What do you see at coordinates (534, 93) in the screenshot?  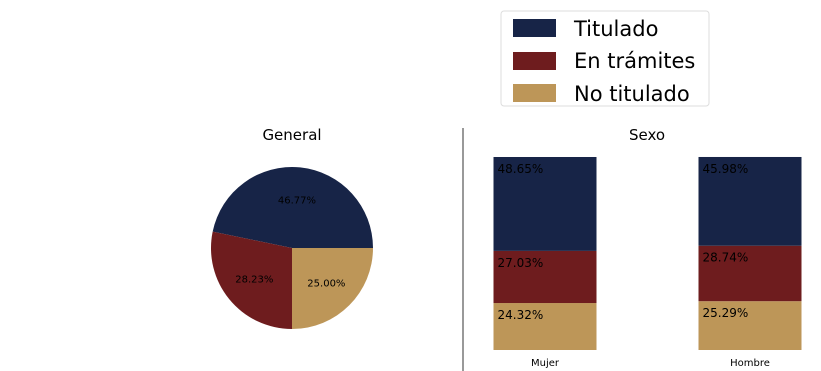 I see `legend-swatch-no-titulado` at bounding box center [534, 93].